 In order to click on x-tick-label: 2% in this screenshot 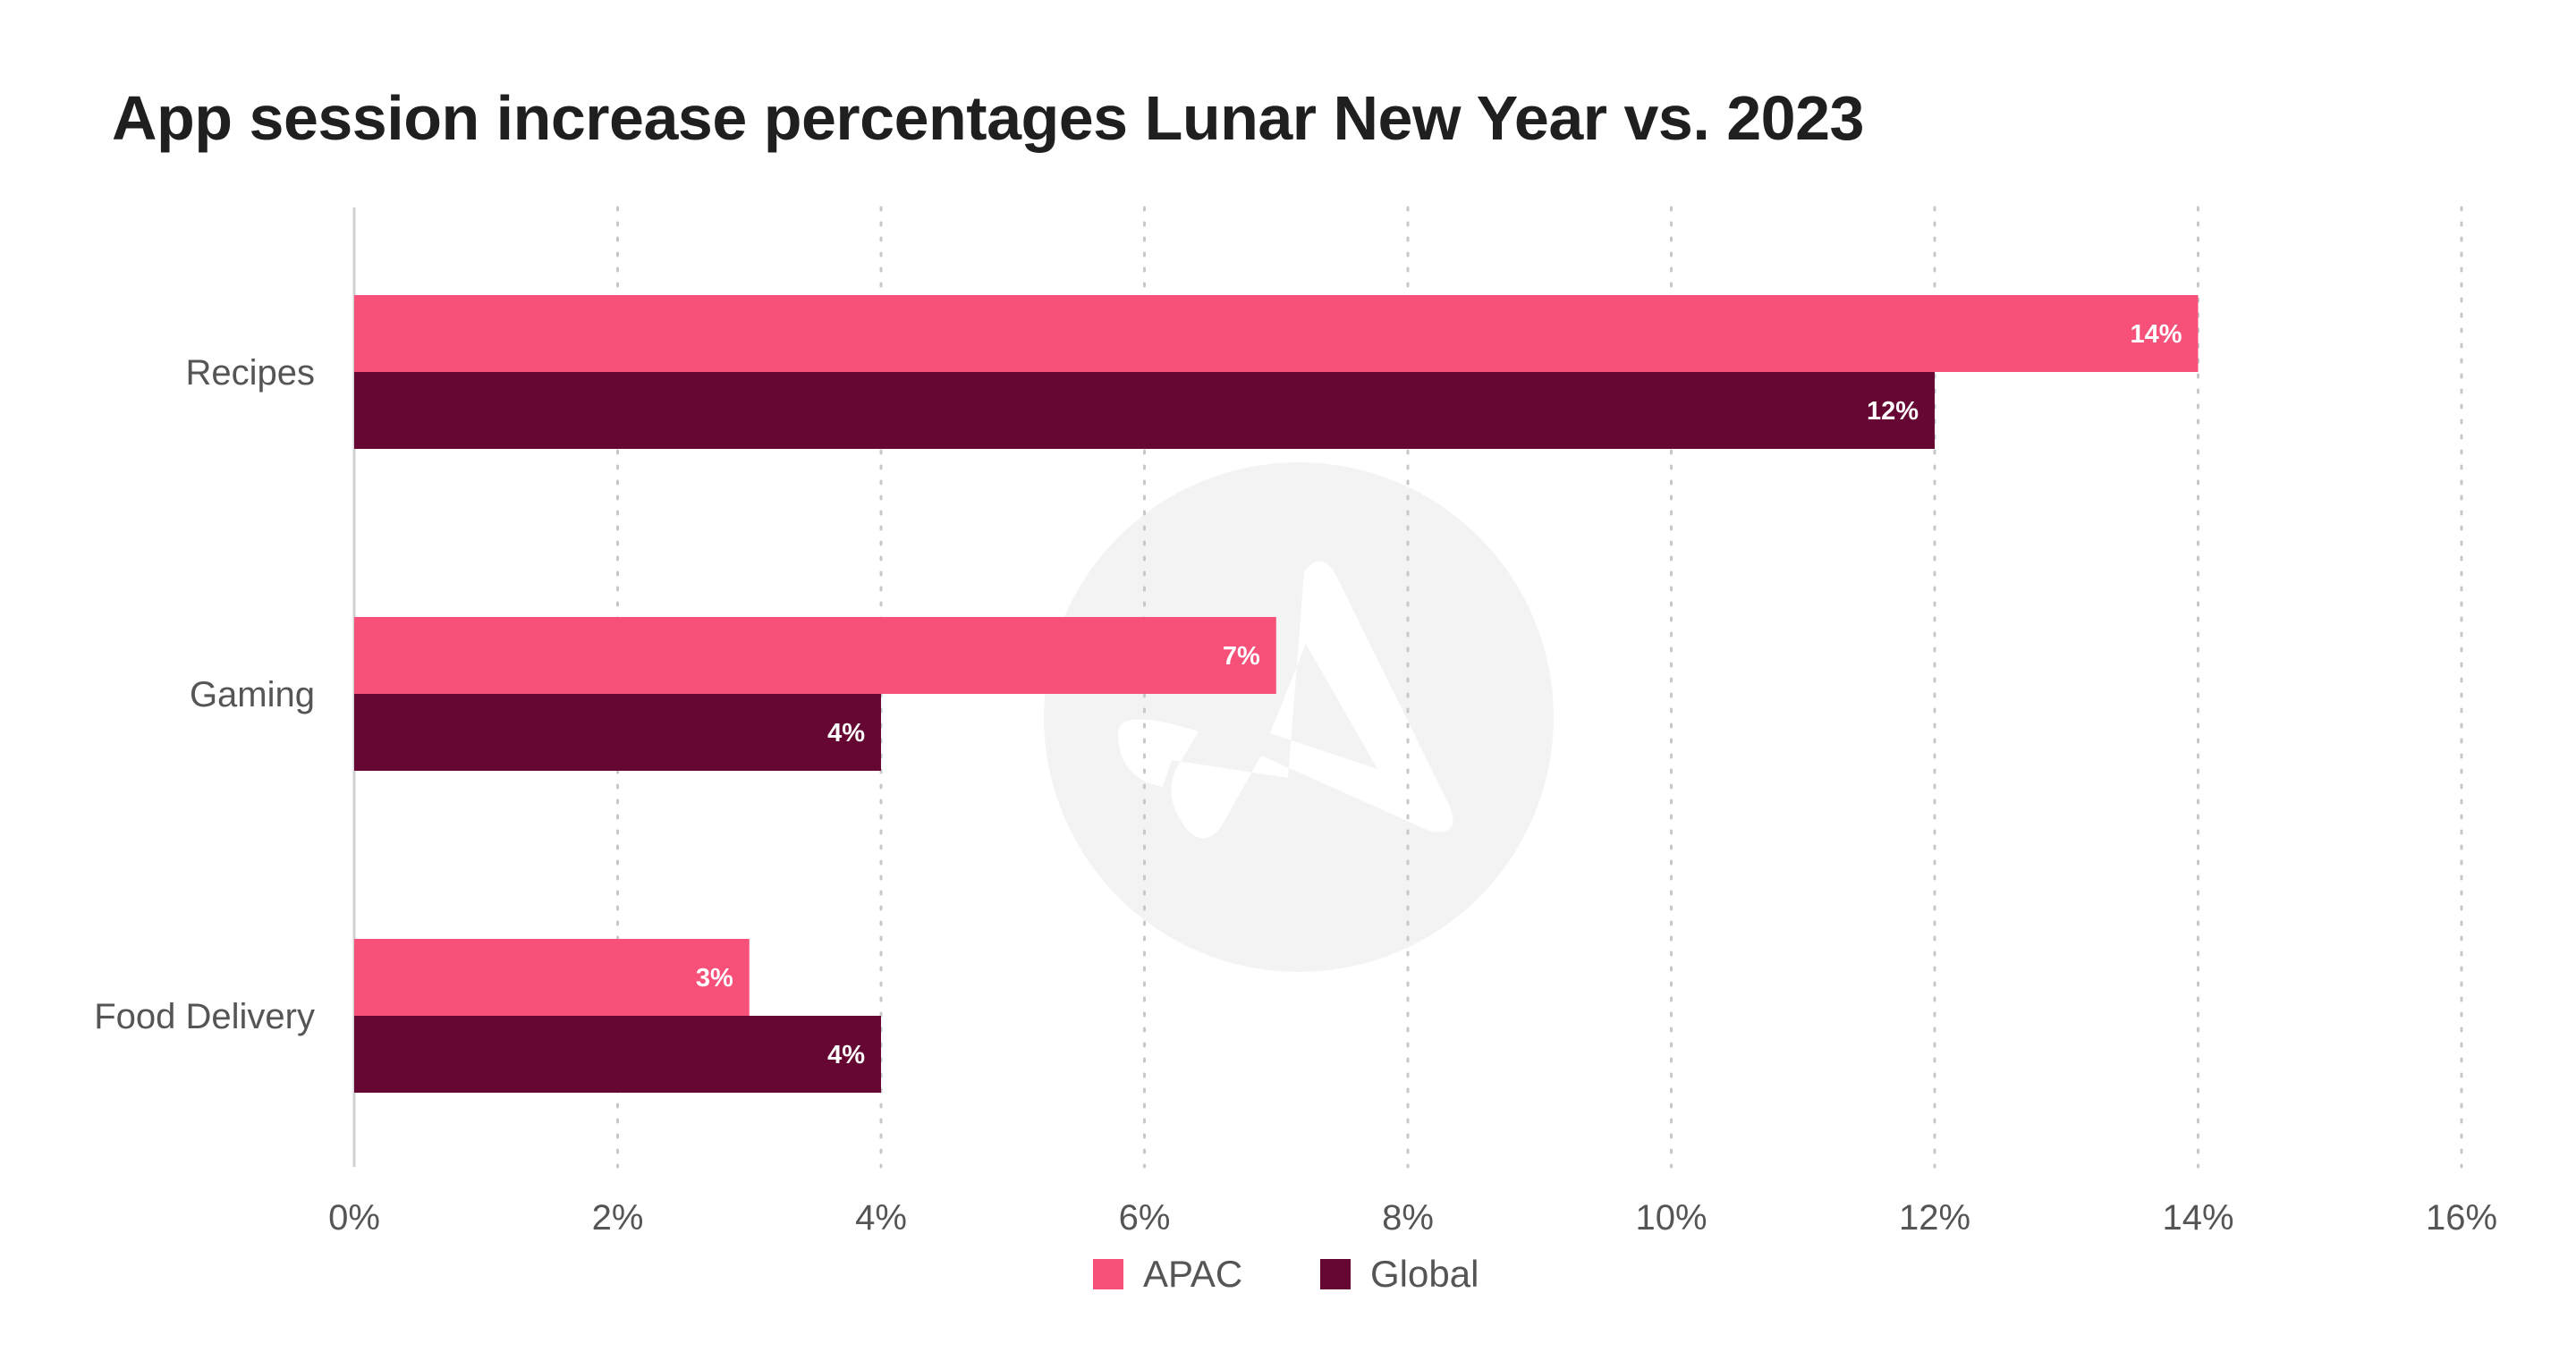, I will do `click(618, 1218)`.